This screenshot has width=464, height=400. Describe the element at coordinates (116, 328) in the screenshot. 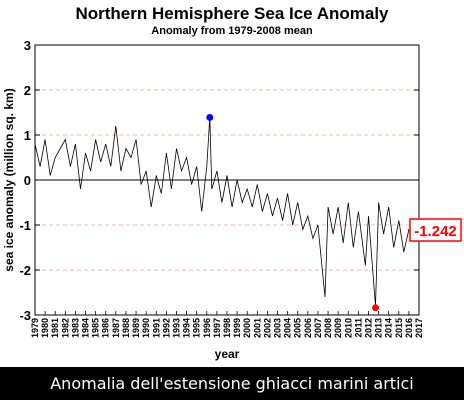

I see `x-tick-label: 1987` at that location.